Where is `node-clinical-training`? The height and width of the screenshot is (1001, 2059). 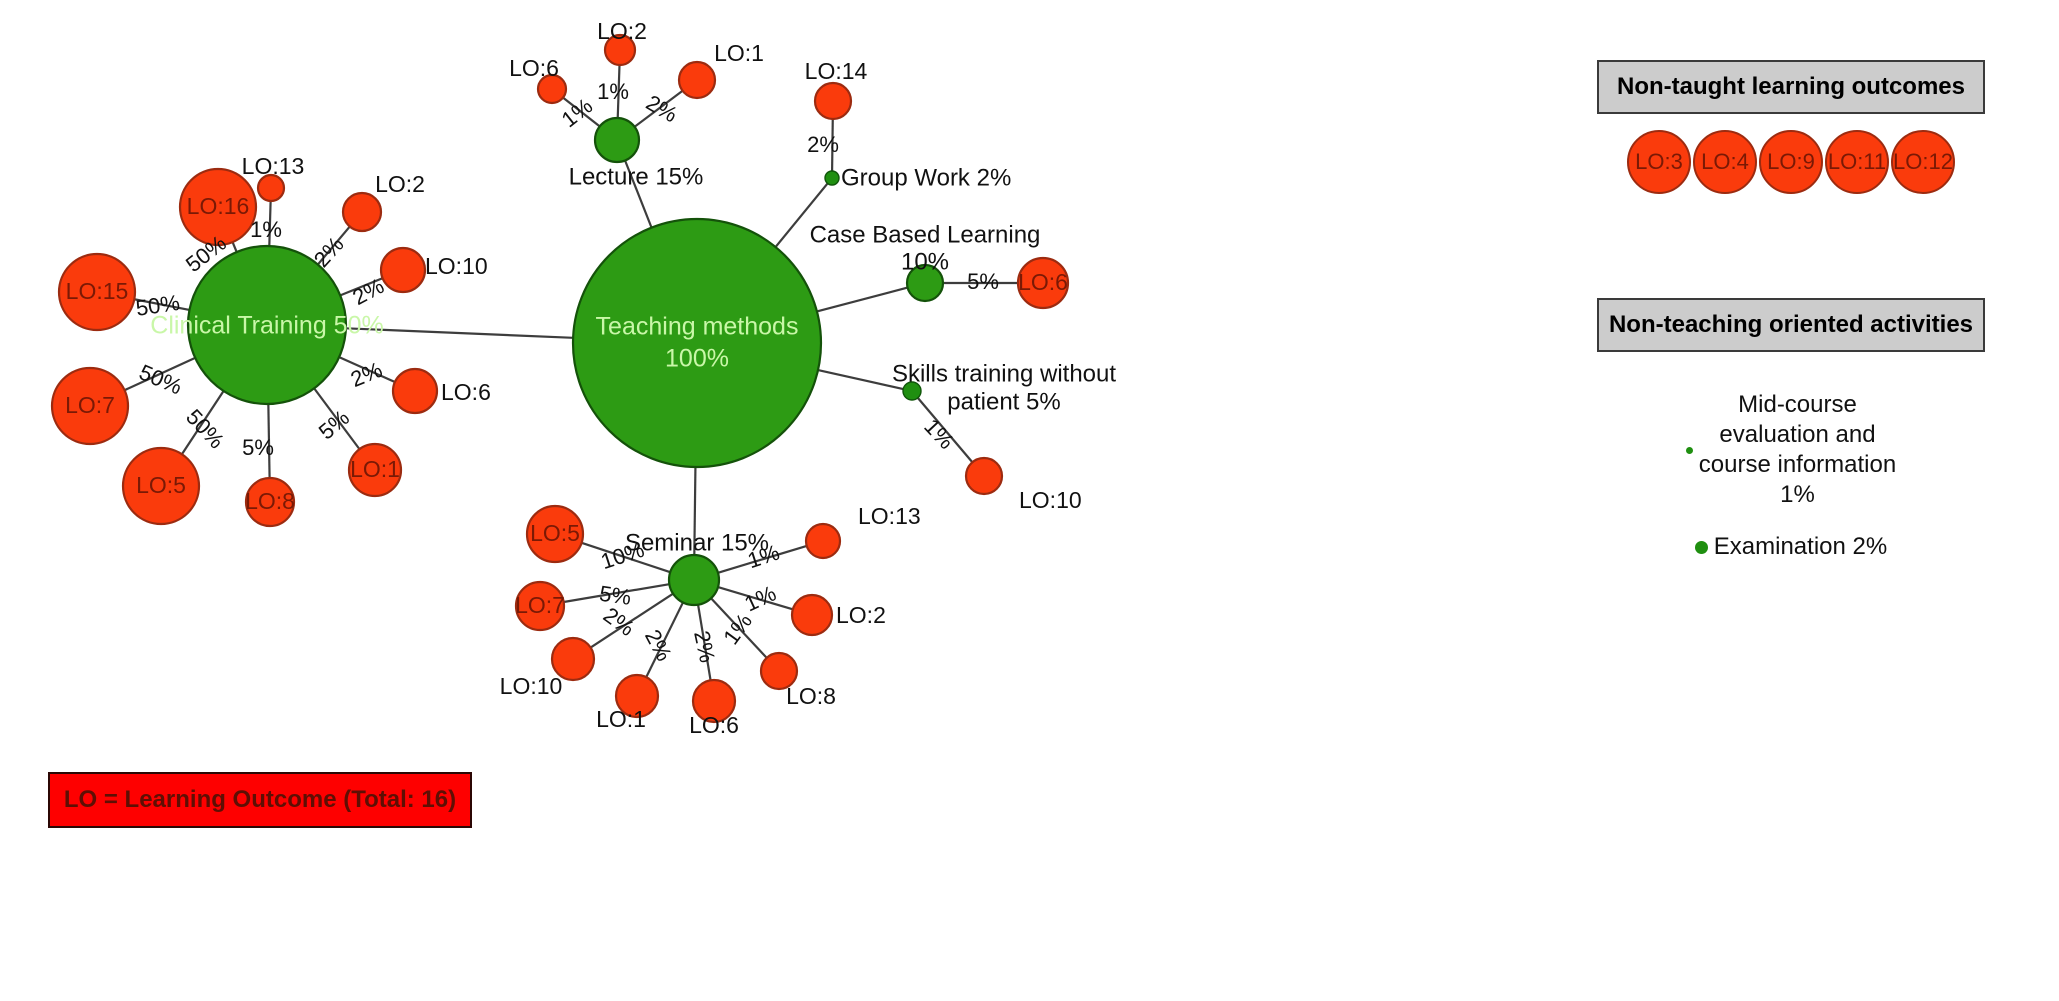
node-clinical-training is located at coordinates (267, 325).